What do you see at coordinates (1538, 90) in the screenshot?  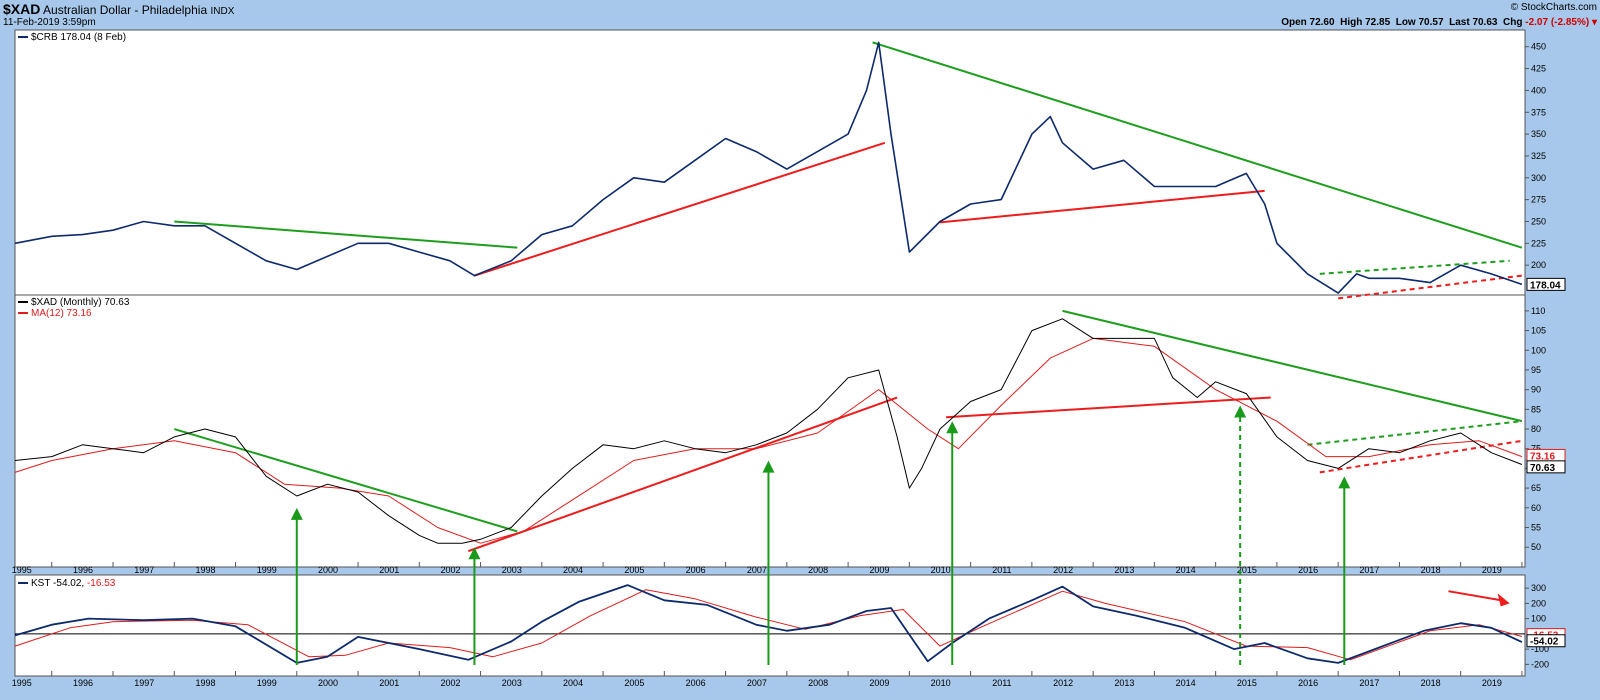 I see `y-tick-label: 400` at bounding box center [1538, 90].